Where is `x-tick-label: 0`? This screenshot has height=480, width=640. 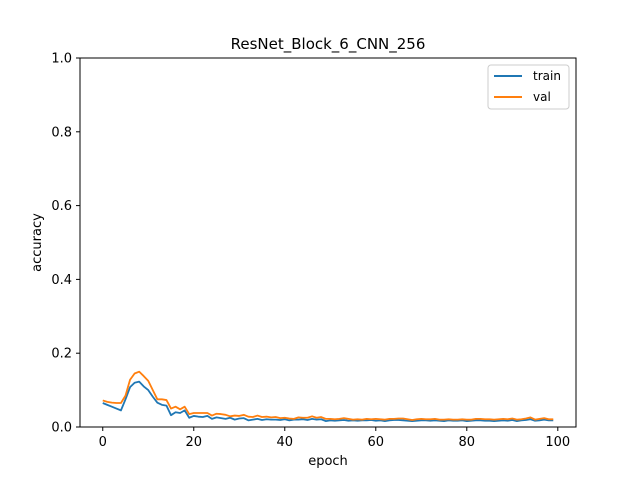 x-tick-label: 0 is located at coordinates (103, 442).